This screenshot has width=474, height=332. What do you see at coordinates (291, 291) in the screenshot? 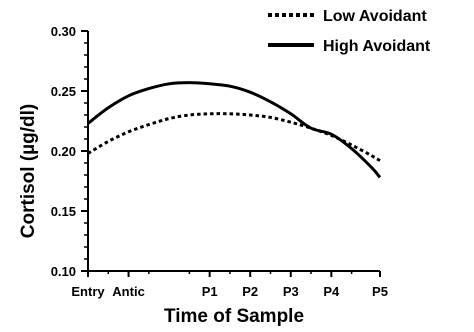
I see `x-tick-label: P3` at bounding box center [291, 291].